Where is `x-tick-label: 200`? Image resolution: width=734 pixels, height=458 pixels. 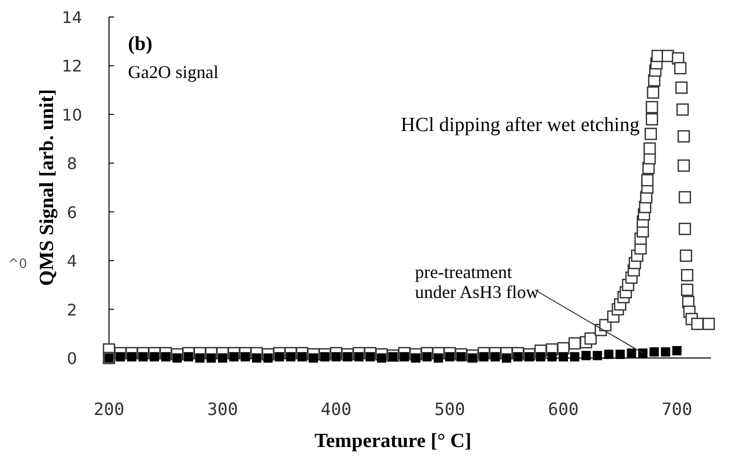 x-tick-label: 200 is located at coordinates (109, 410).